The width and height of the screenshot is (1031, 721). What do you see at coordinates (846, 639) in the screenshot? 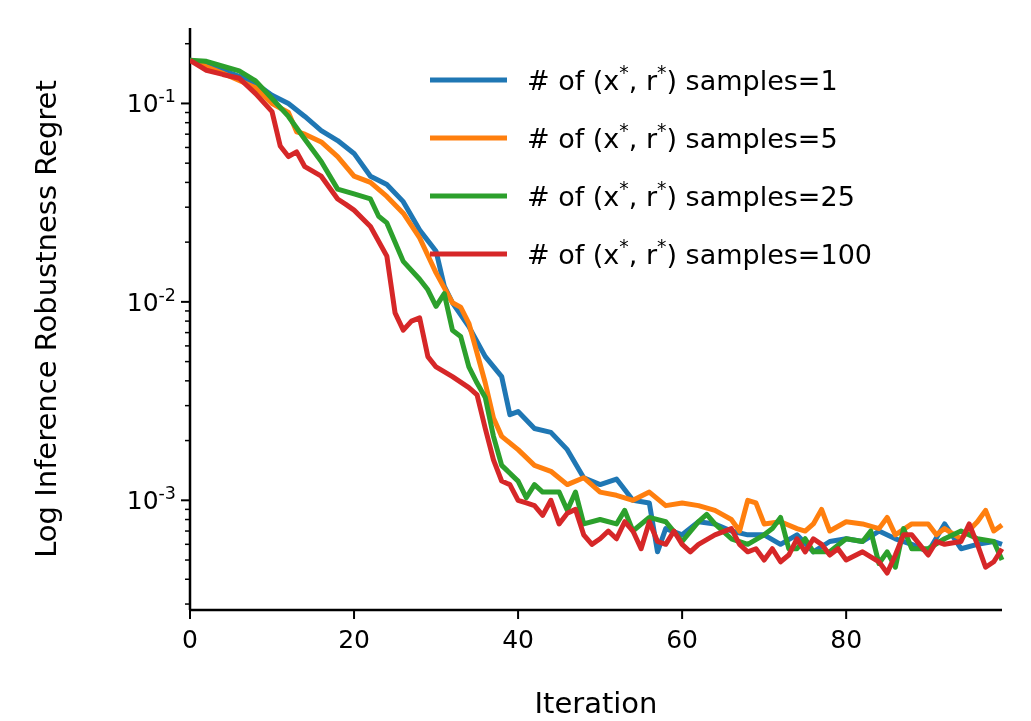
I see `x-tick-label: 80` at bounding box center [846, 639].